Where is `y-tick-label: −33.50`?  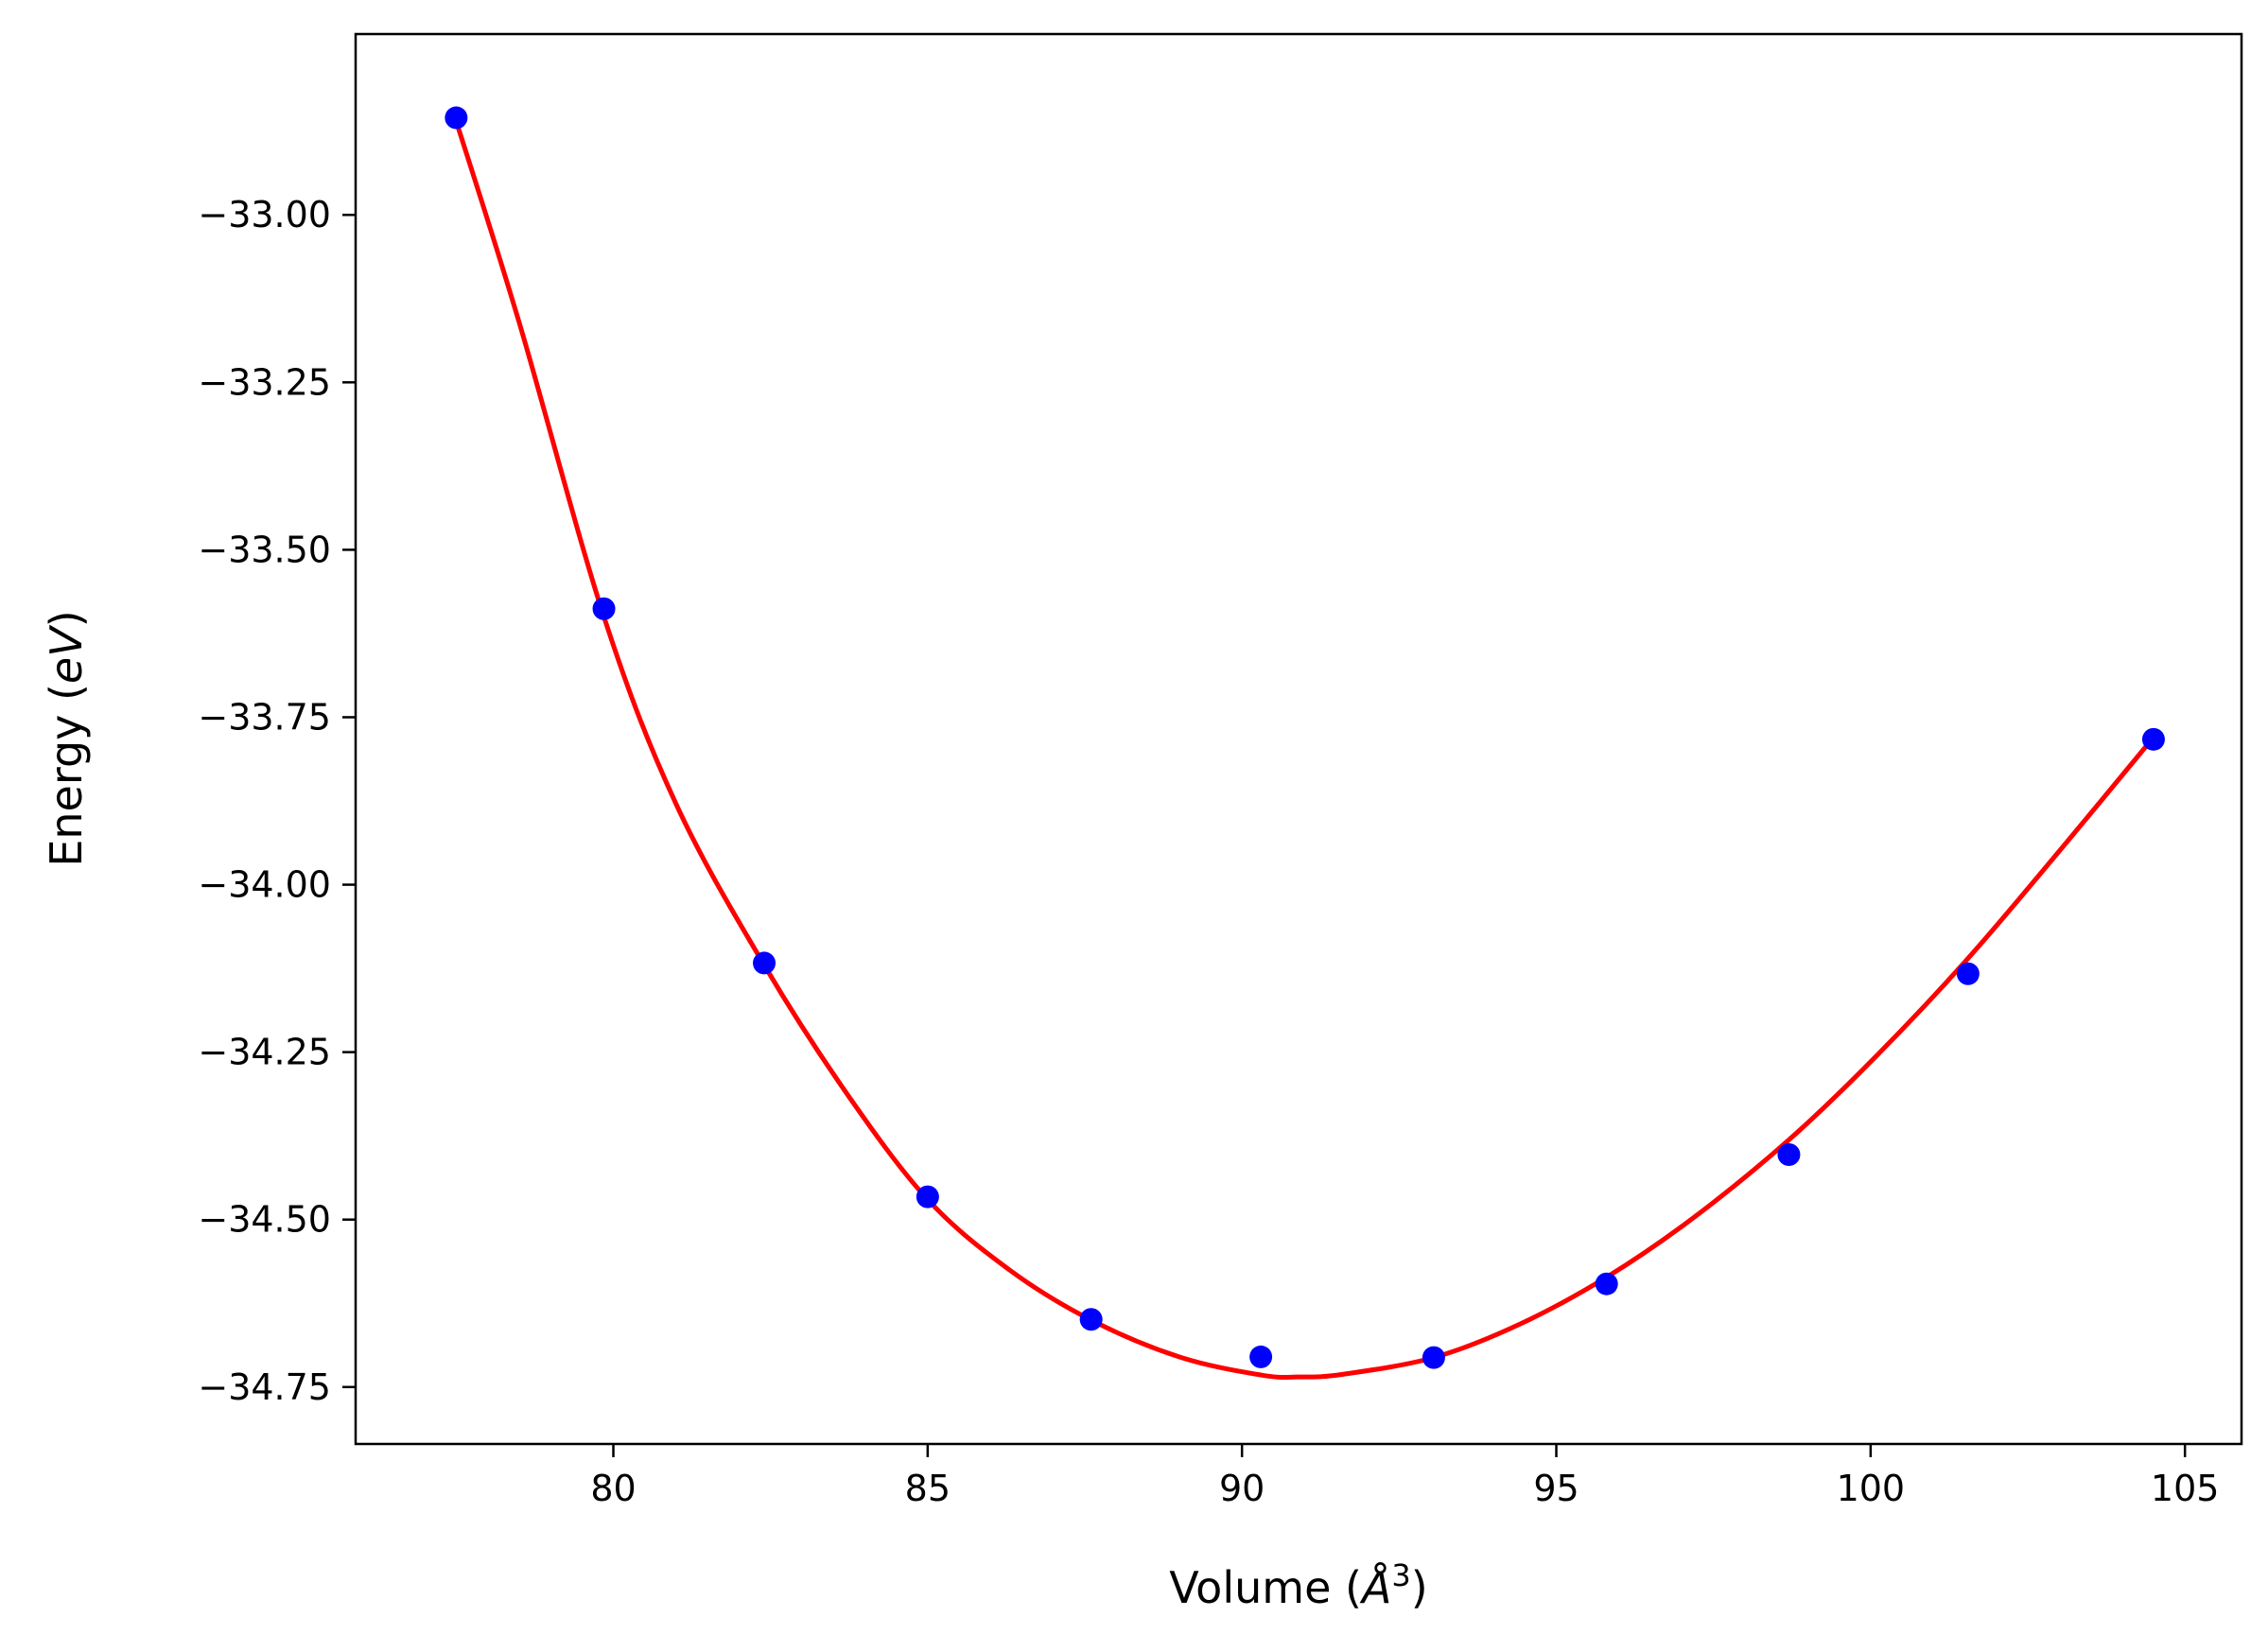 y-tick-label: −33.50 is located at coordinates (264, 550).